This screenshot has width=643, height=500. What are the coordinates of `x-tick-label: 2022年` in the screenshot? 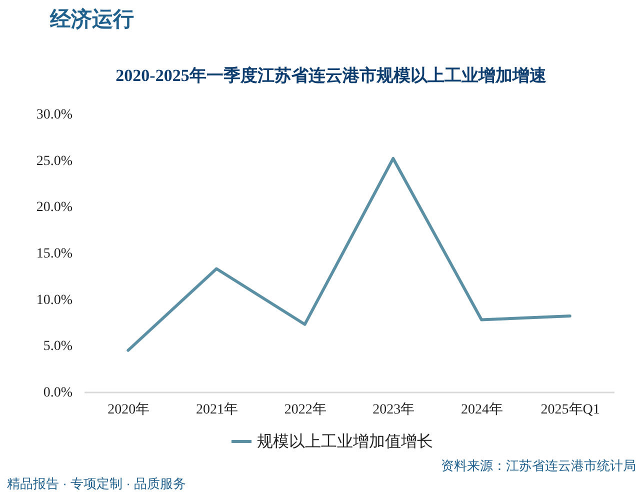 It's located at (305, 410).